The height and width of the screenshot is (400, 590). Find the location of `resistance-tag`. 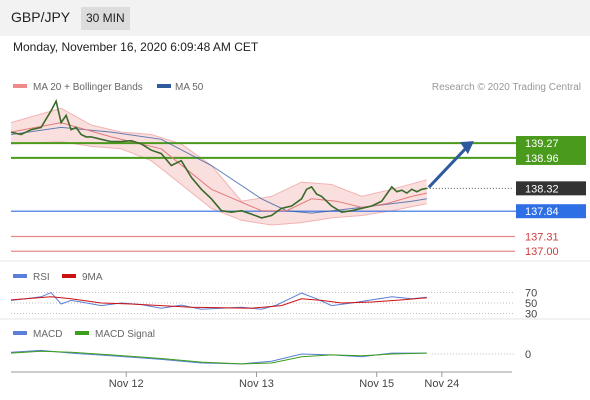

resistance-tag is located at coordinates (551, 150).